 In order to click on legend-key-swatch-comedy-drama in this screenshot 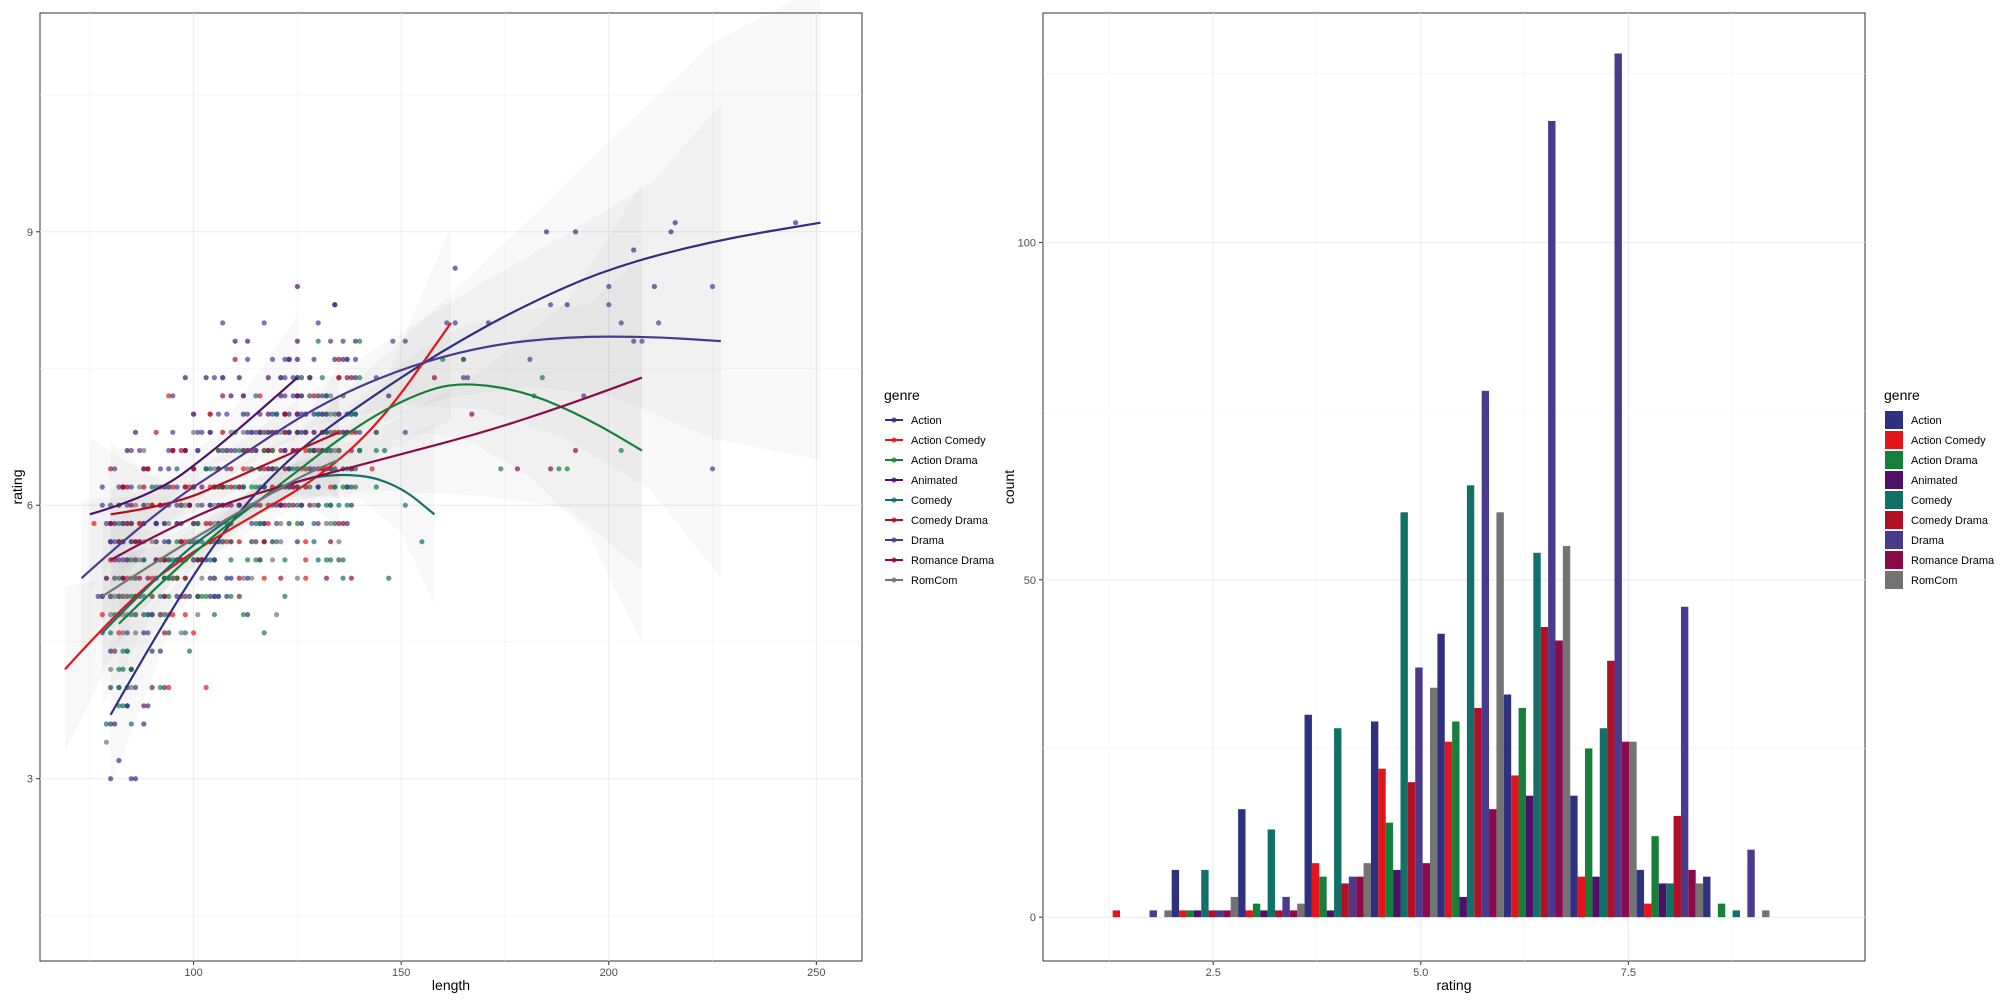, I will do `click(1894, 520)`.